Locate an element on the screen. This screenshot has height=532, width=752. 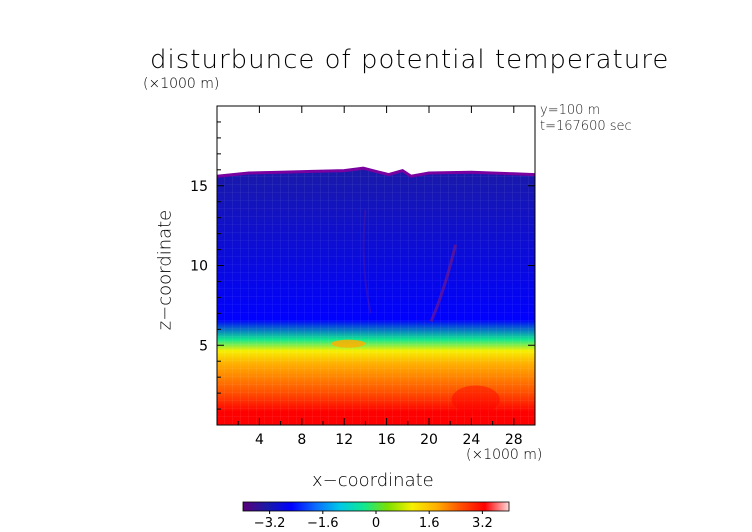
x-tick-label: 24 is located at coordinates (471, 440).